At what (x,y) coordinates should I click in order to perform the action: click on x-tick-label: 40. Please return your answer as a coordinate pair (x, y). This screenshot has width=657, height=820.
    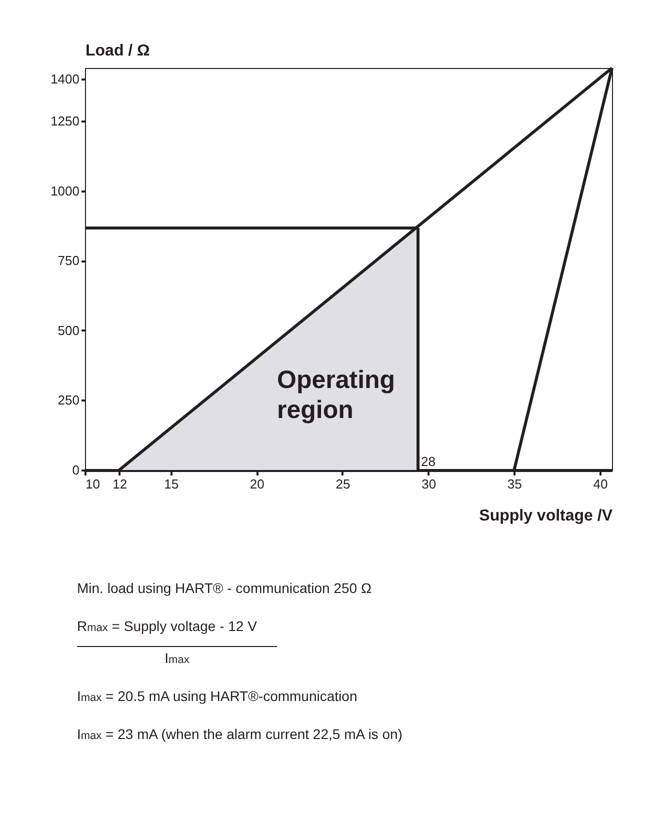
    Looking at the image, I should click on (600, 484).